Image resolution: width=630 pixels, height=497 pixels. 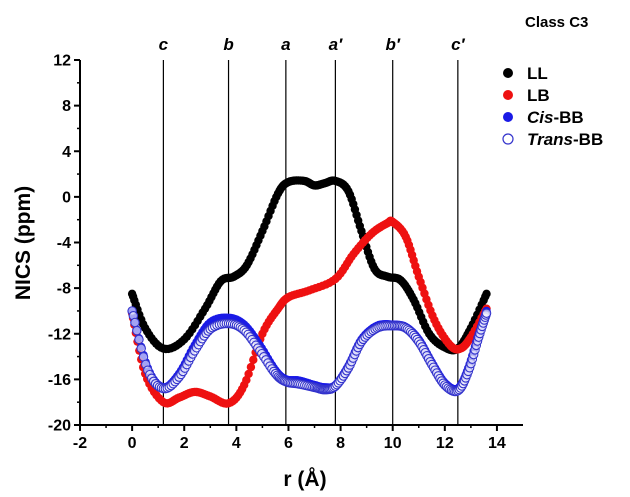 I want to click on reference-line-label: b′, so click(x=392, y=44).